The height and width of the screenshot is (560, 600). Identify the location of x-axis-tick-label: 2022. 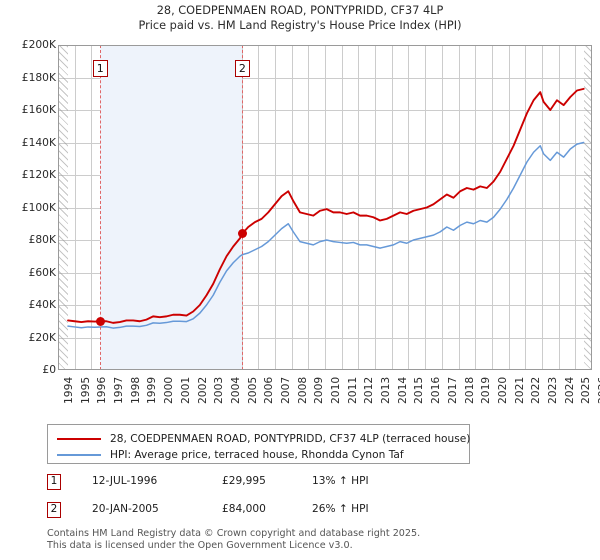
(536, 390).